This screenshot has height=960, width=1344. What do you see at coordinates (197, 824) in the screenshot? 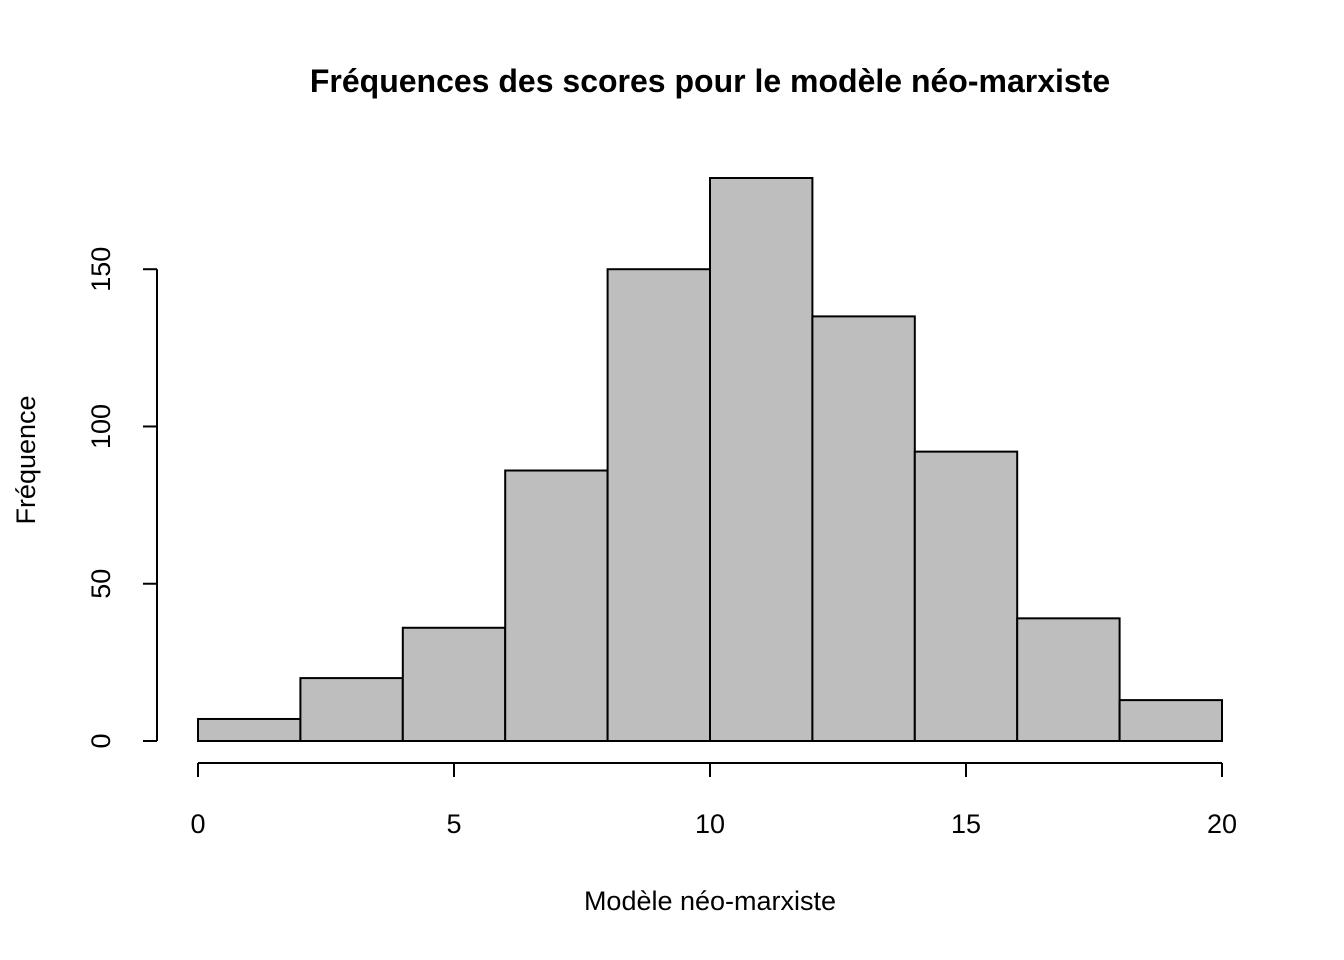
I see `x-tick-label: 0` at bounding box center [197, 824].